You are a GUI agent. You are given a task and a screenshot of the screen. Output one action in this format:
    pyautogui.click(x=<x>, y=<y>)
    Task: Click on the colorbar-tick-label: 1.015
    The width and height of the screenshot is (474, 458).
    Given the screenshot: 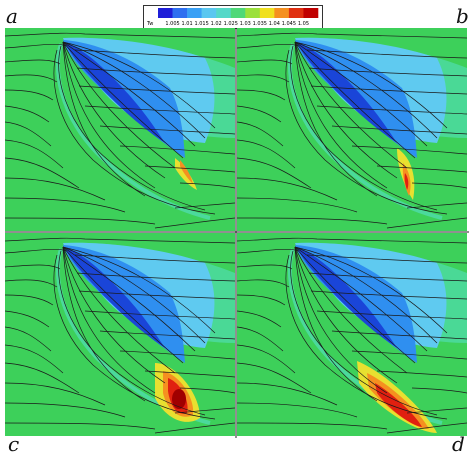 What is the action you would take?
    pyautogui.click(x=201, y=24)
    